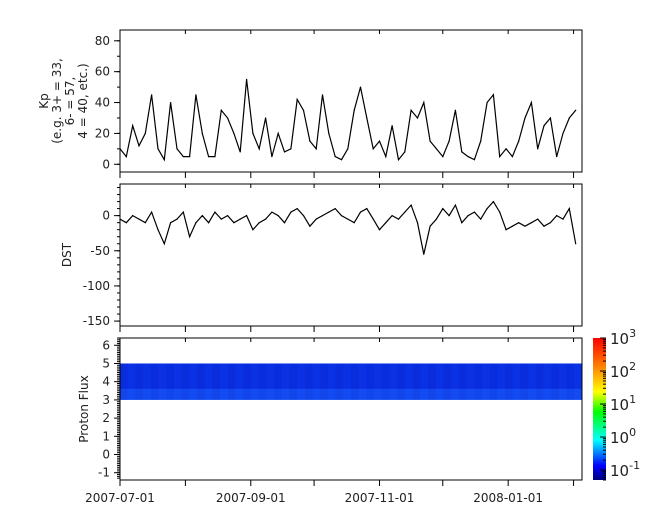 The image size is (665, 523). Describe the element at coordinates (348, 120) in the screenshot. I see `kp-series-line` at that location.